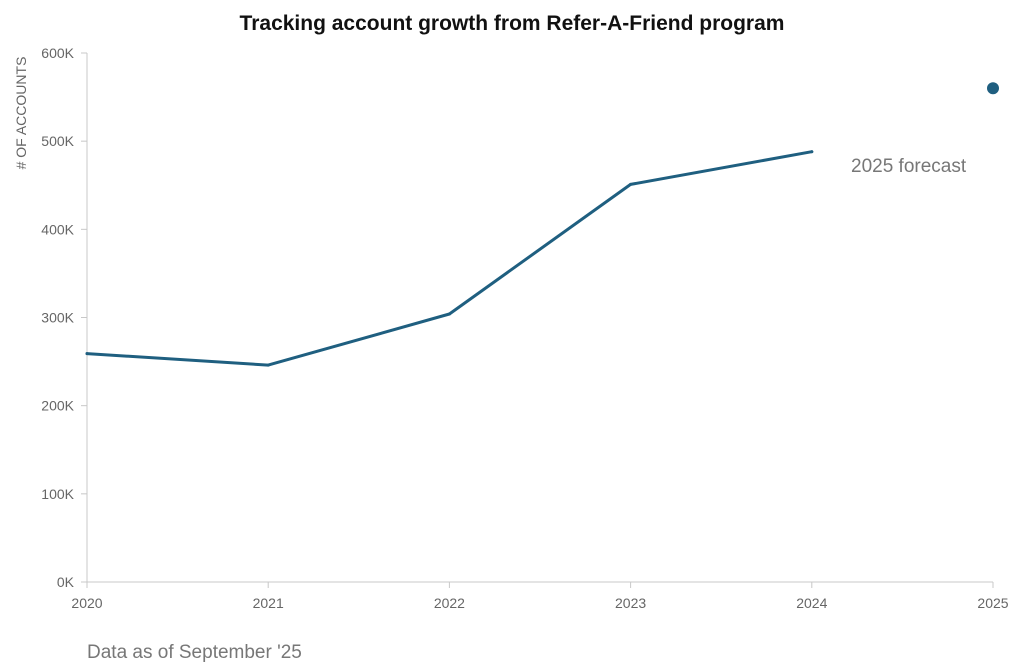  Describe the element at coordinates (57, 141) in the screenshot. I see `y-tick-label: 500K` at that location.